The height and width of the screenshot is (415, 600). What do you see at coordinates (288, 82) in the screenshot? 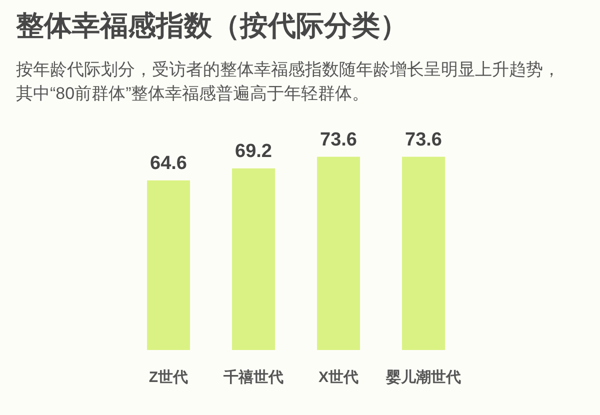
I see `chart-subtitle: 按年龄代际划分，受访者的整体幸福感指数随年龄增长呈明显上升趋势，其中“80前群体”整体幸福感普遍高于年轻群体。` at bounding box center [288, 82].